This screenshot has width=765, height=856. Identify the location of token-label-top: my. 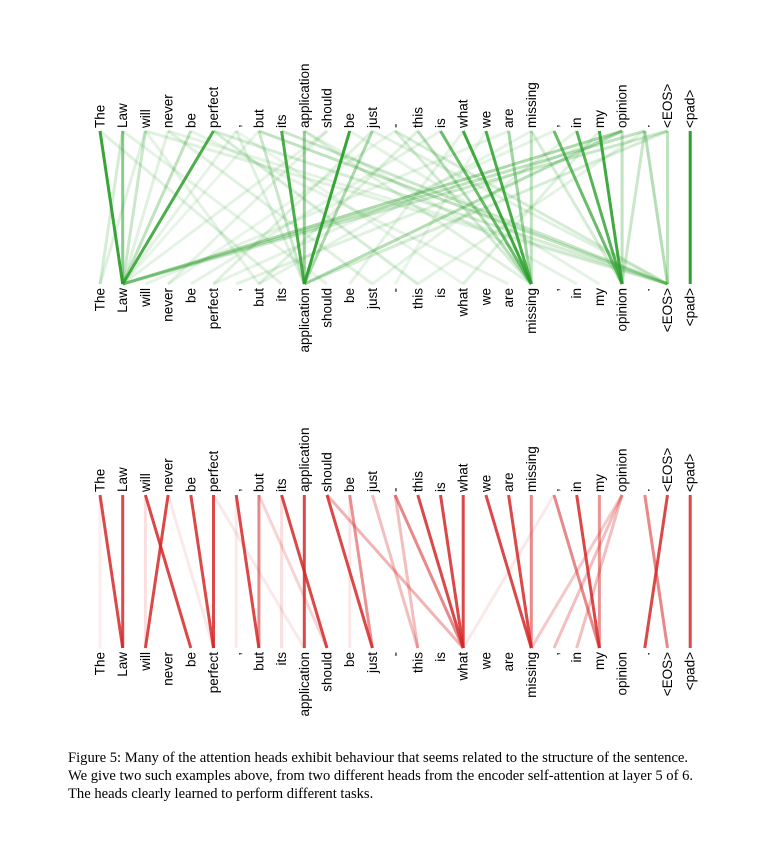
(599, 119).